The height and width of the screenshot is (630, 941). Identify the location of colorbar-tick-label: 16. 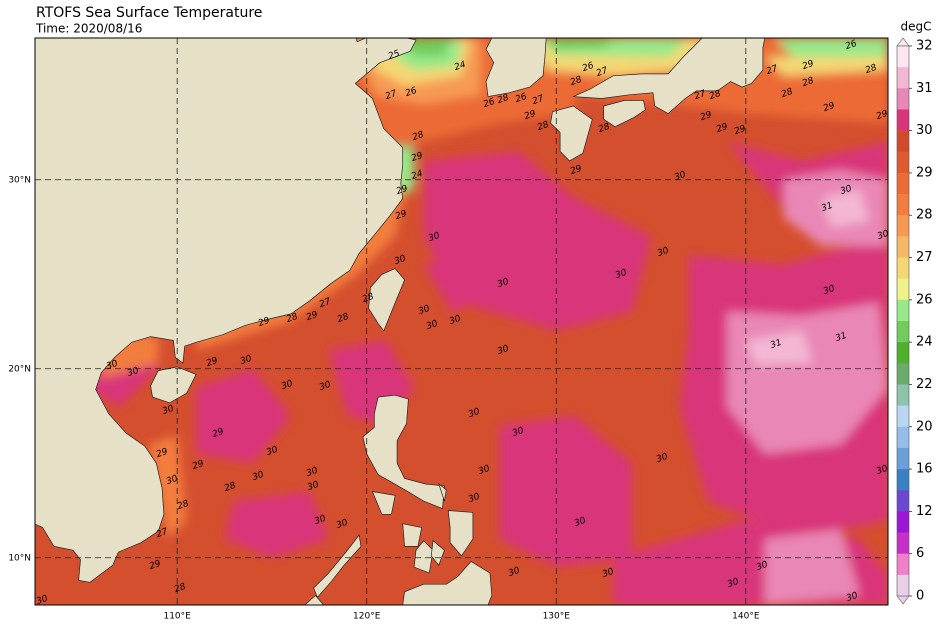
(924, 469).